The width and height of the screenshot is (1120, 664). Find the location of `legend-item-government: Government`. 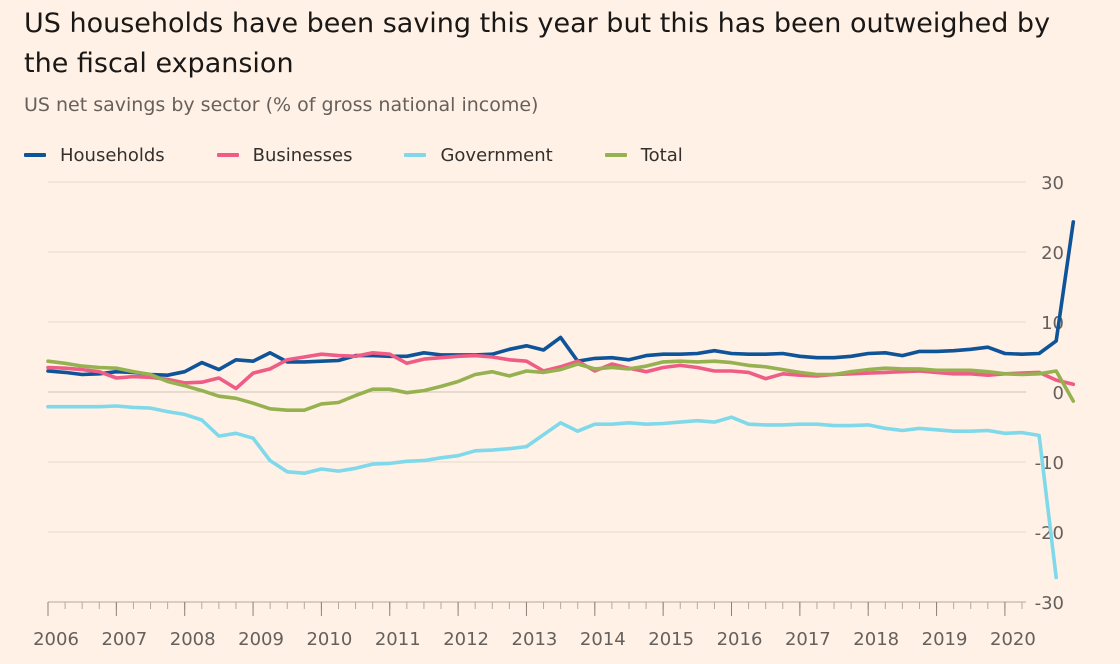

legend-item-government: Government is located at coordinates (478, 155).